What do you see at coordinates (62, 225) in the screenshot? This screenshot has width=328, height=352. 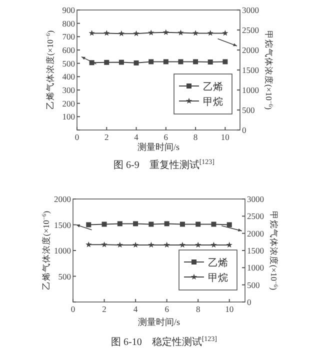 I see `y-tick-label: 1500` at bounding box center [62, 225].